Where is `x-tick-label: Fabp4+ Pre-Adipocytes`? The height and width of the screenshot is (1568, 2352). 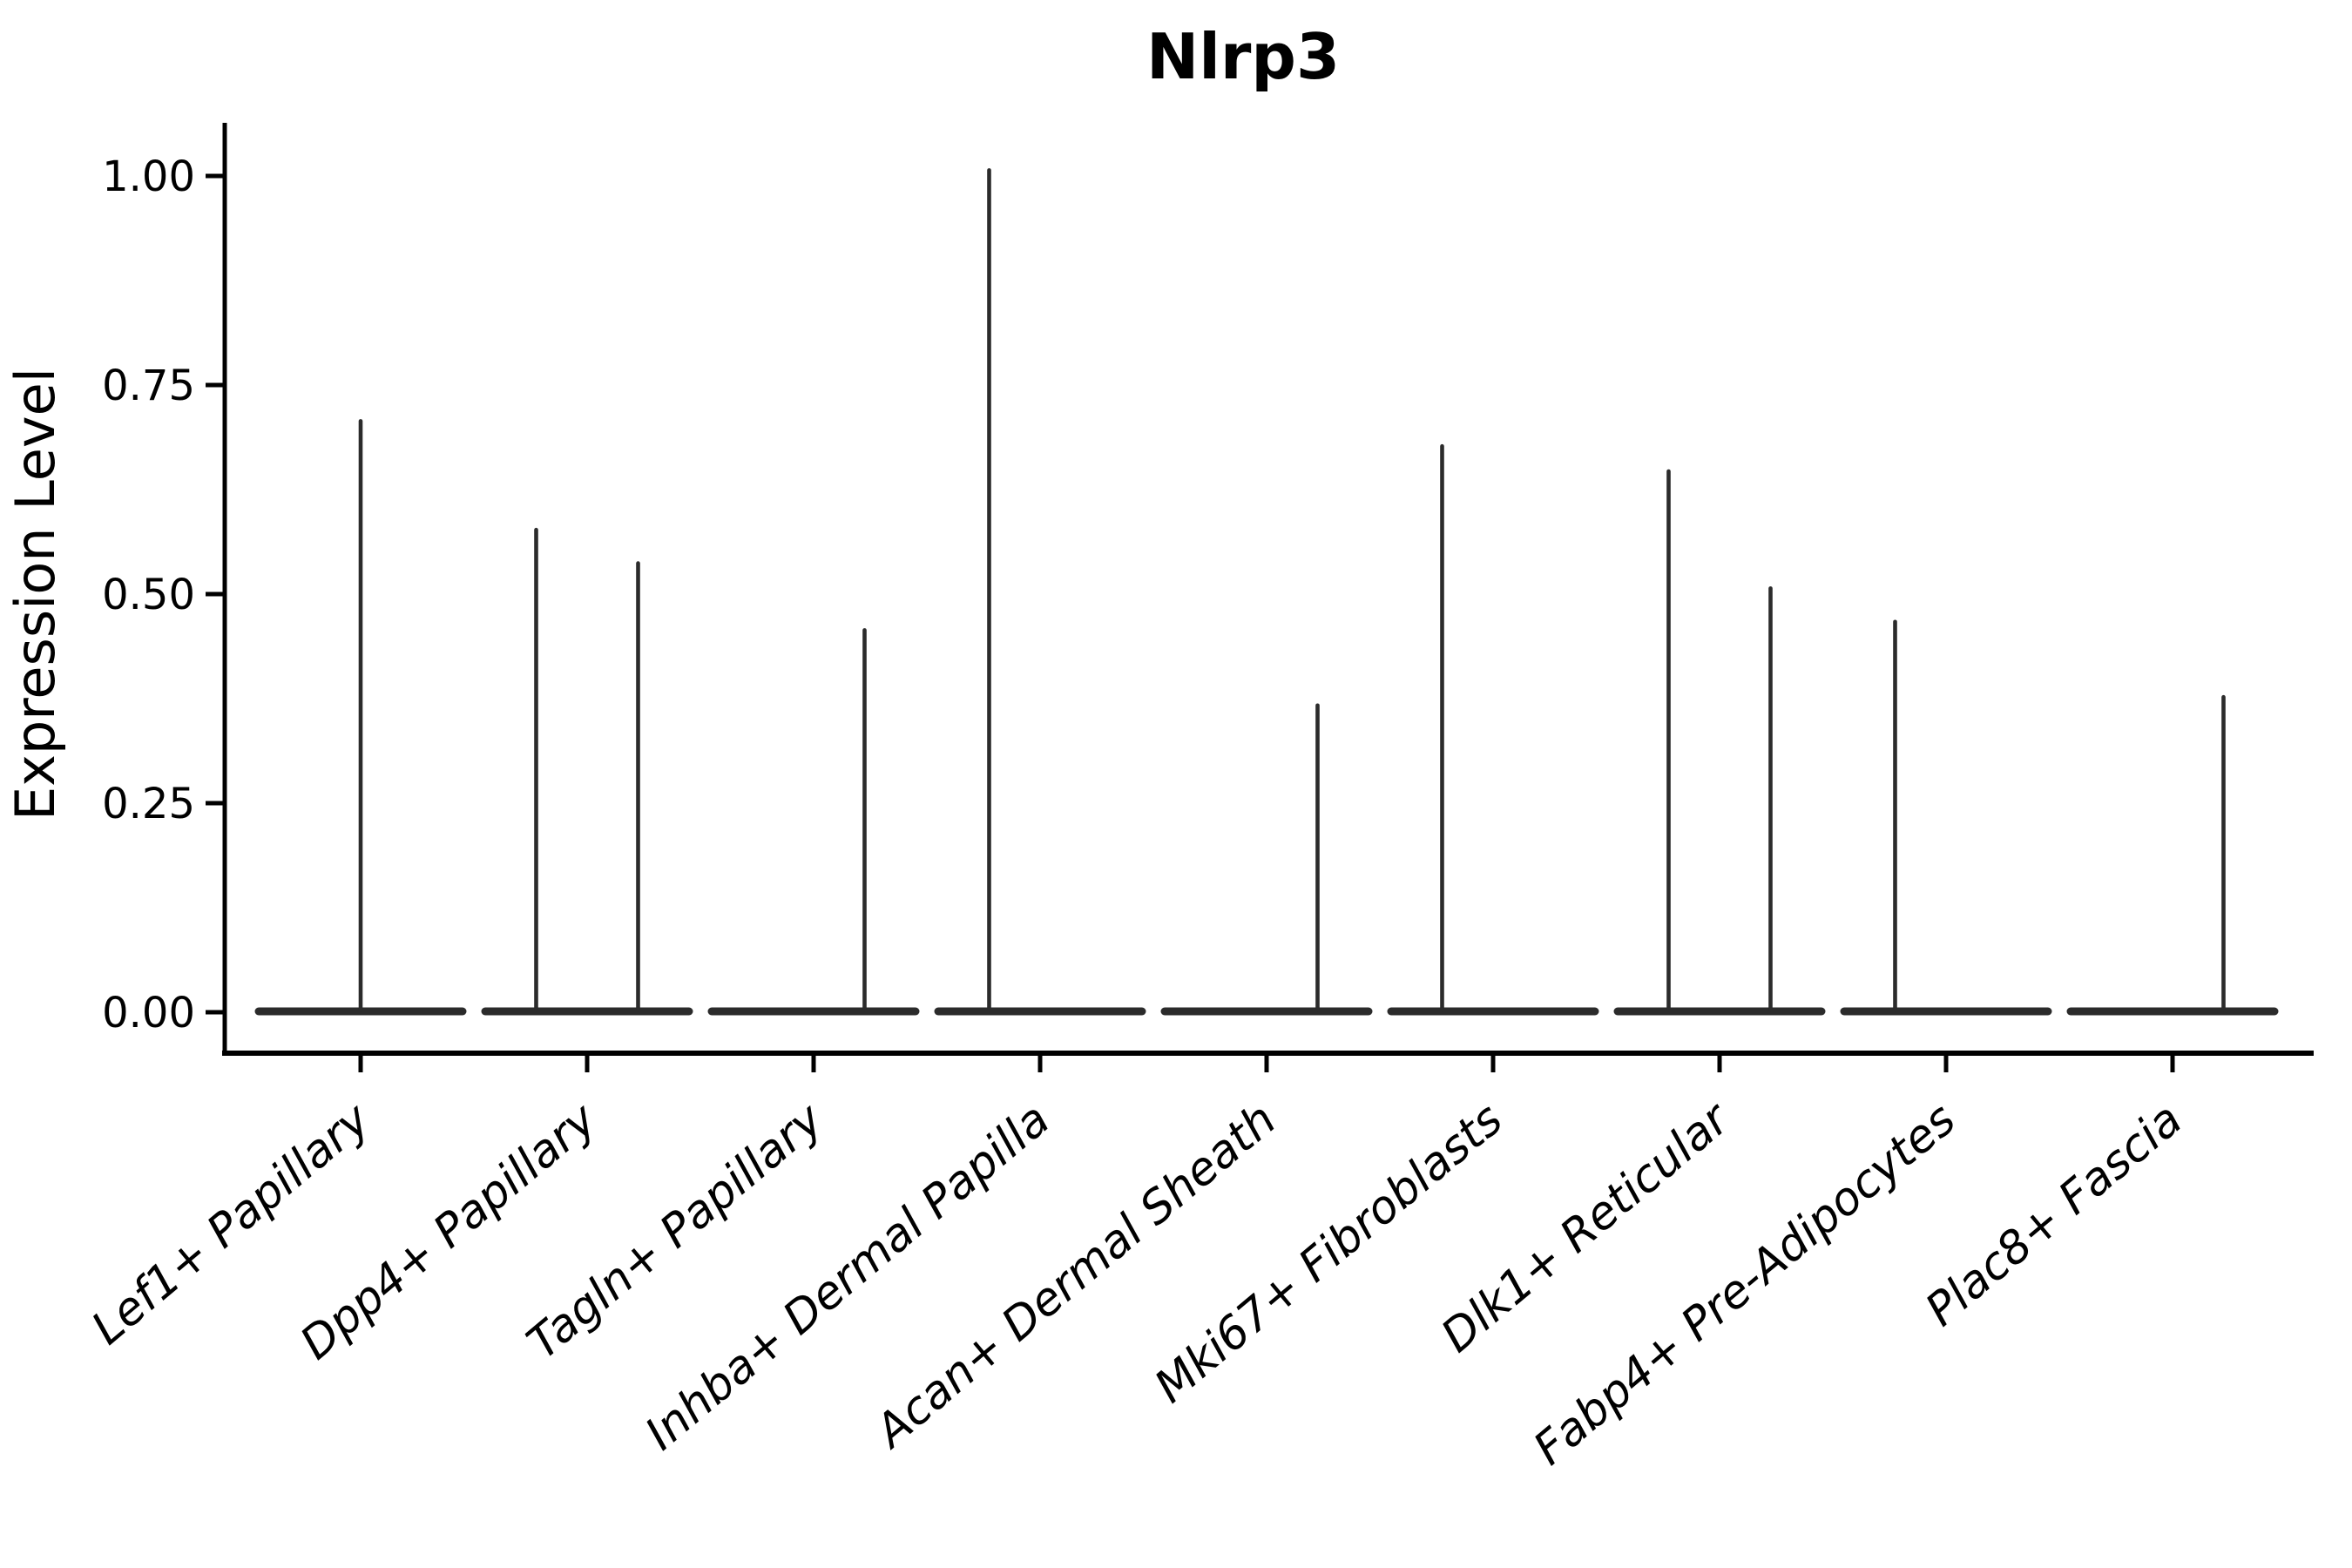 x-tick-label: Fabp4+ Pre-Adipocytes is located at coordinates (1745, 1284).